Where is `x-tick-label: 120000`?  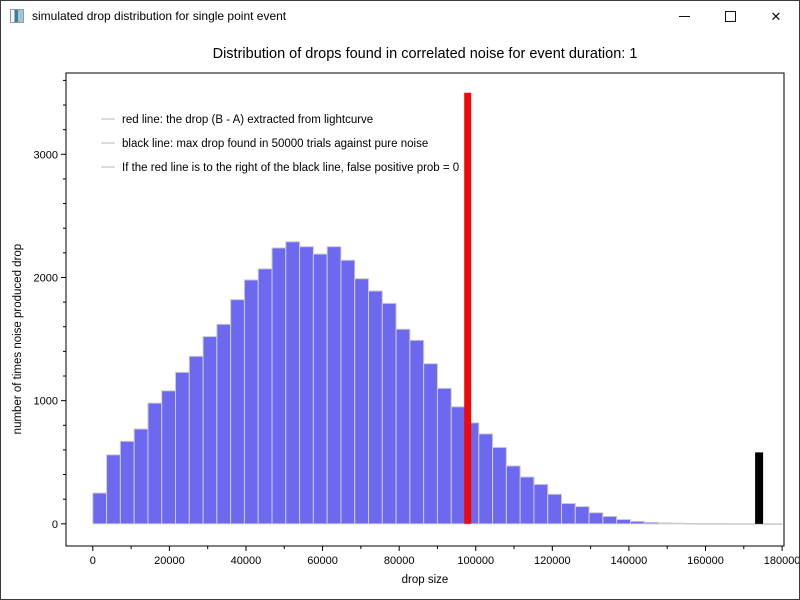 x-tick-label: 120000 is located at coordinates (552, 561).